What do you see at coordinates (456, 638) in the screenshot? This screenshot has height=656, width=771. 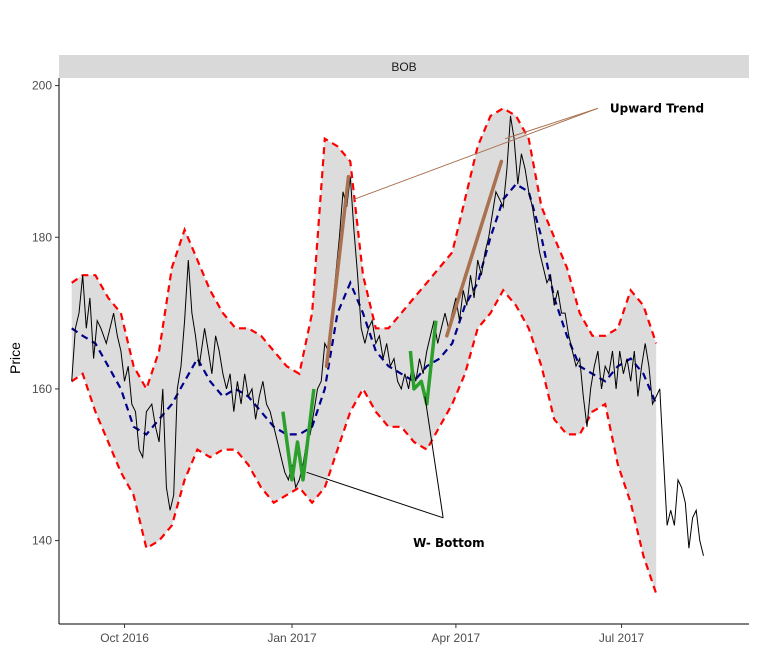 I see `x-tick-label: Apr 2017` at bounding box center [456, 638].